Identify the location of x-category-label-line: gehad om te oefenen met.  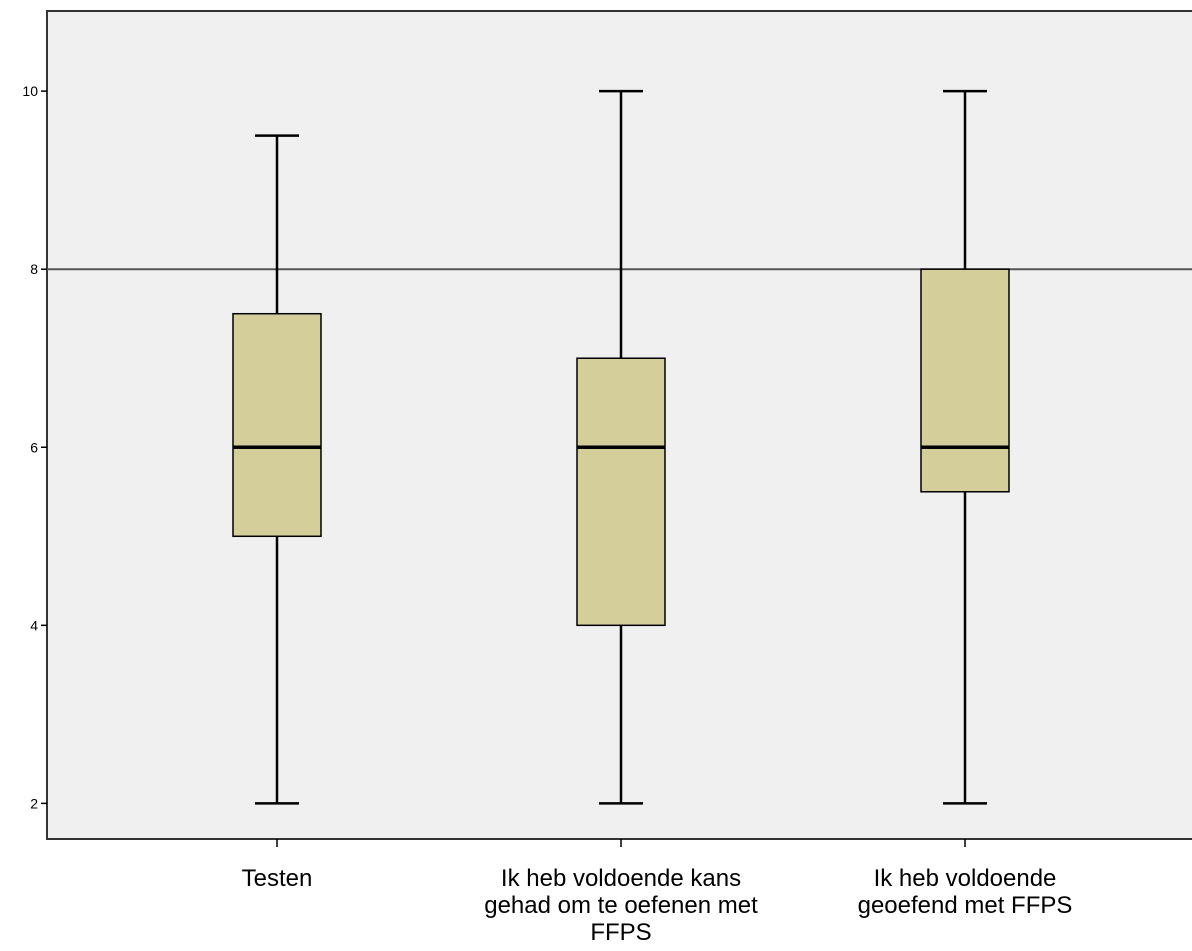
(621, 905).